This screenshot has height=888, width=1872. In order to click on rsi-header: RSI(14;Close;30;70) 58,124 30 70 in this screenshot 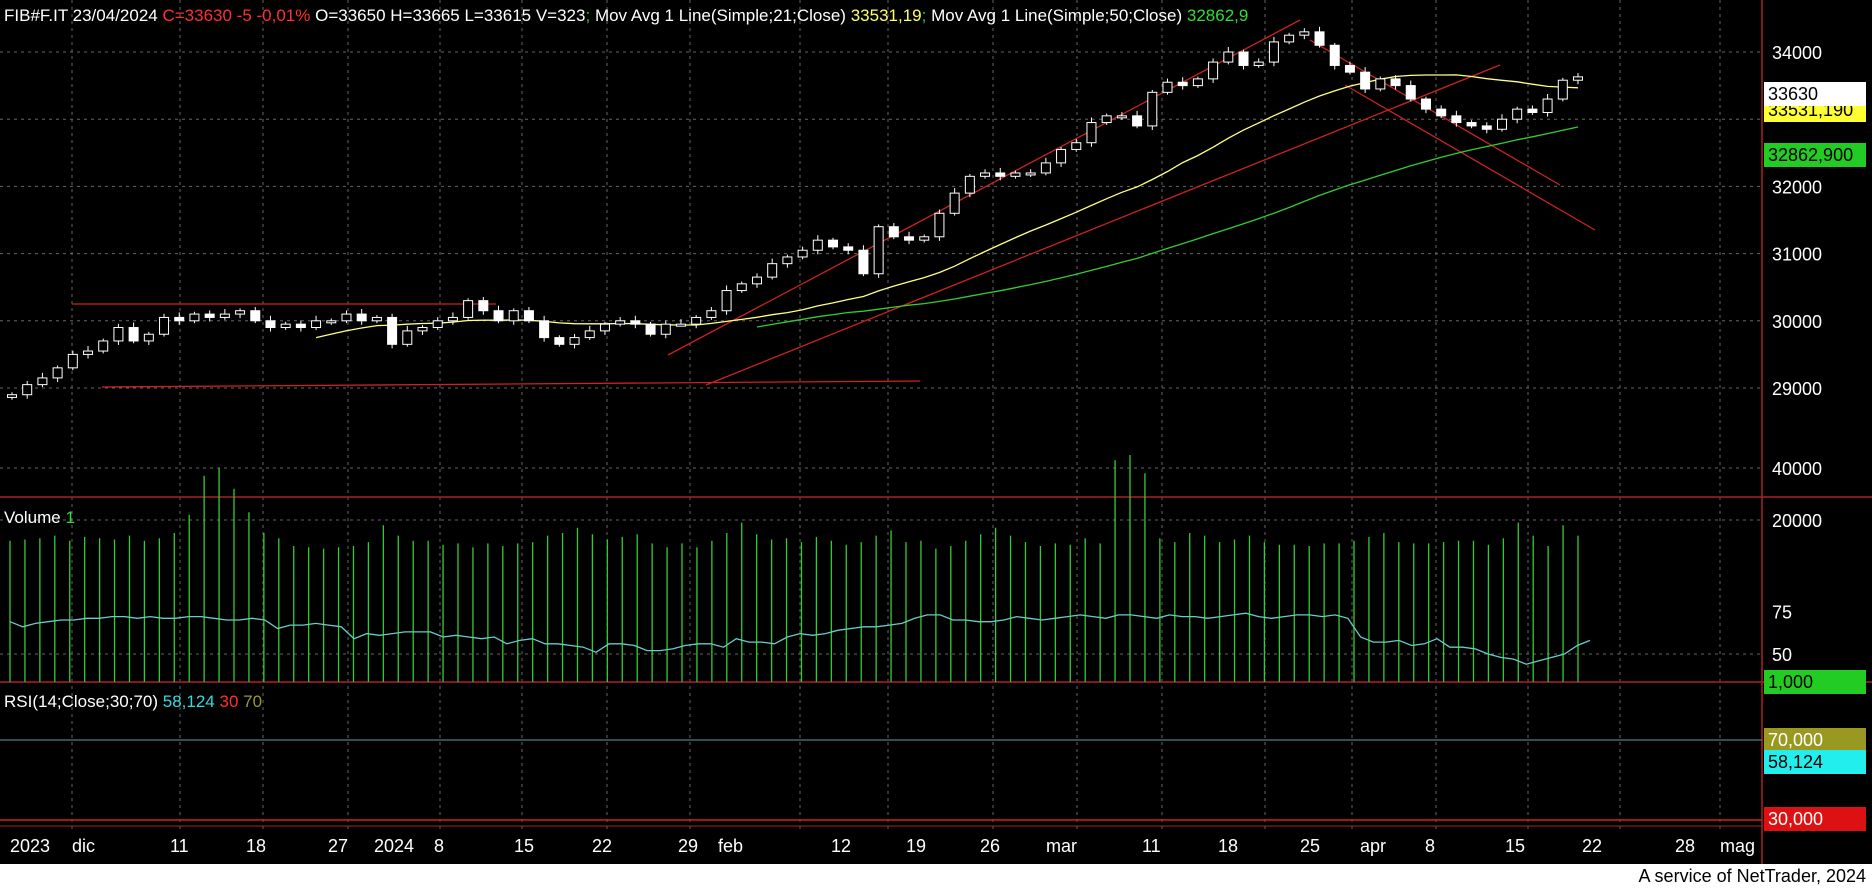, I will do `click(133, 702)`.